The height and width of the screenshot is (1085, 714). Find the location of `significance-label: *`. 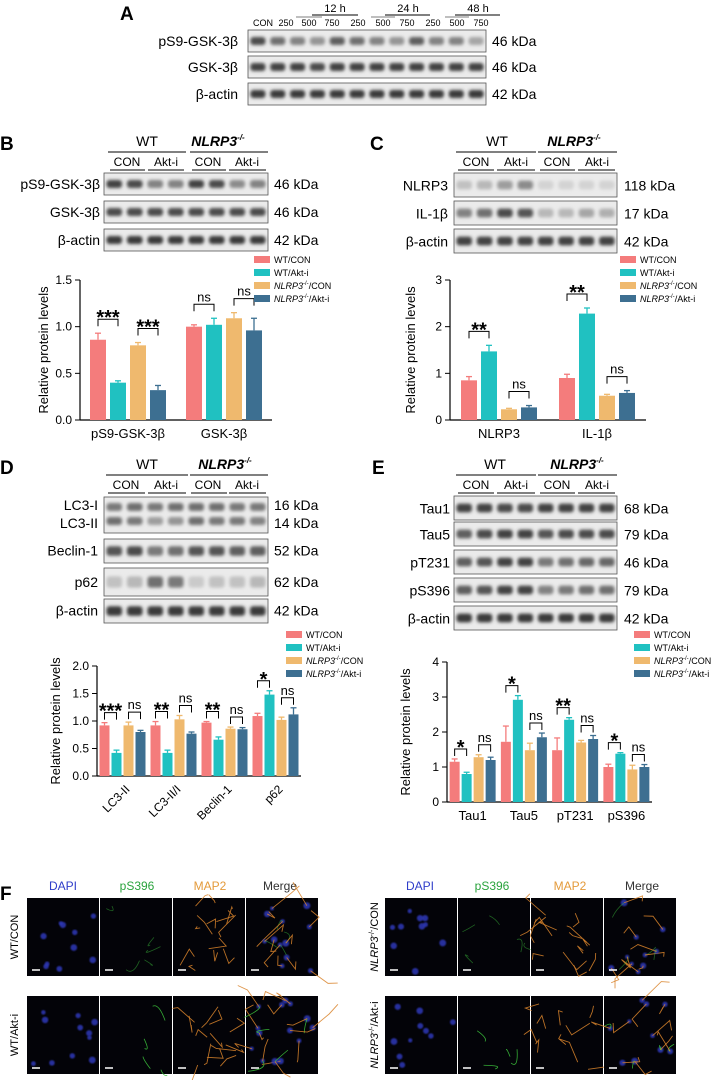

significance-label: * is located at coordinates (614, 742).